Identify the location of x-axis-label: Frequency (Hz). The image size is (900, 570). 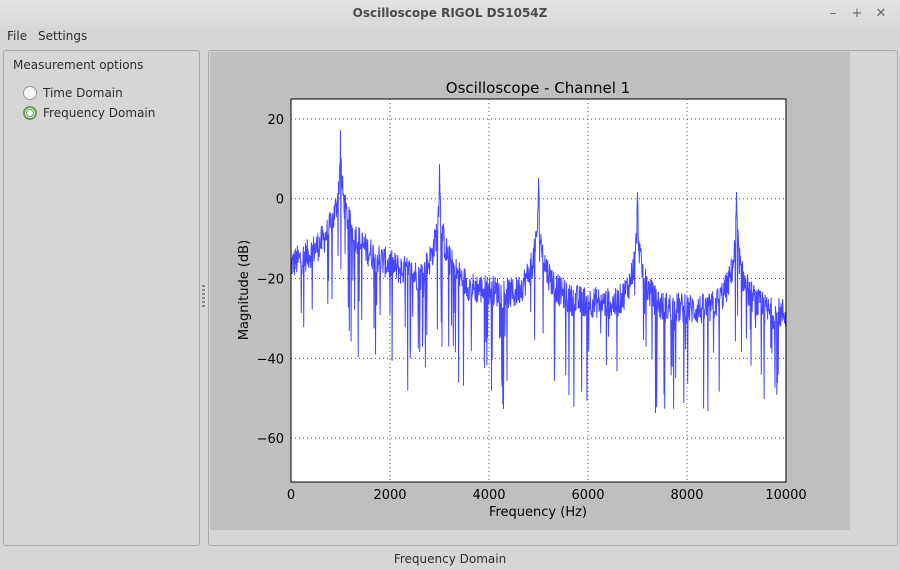
(538, 512).